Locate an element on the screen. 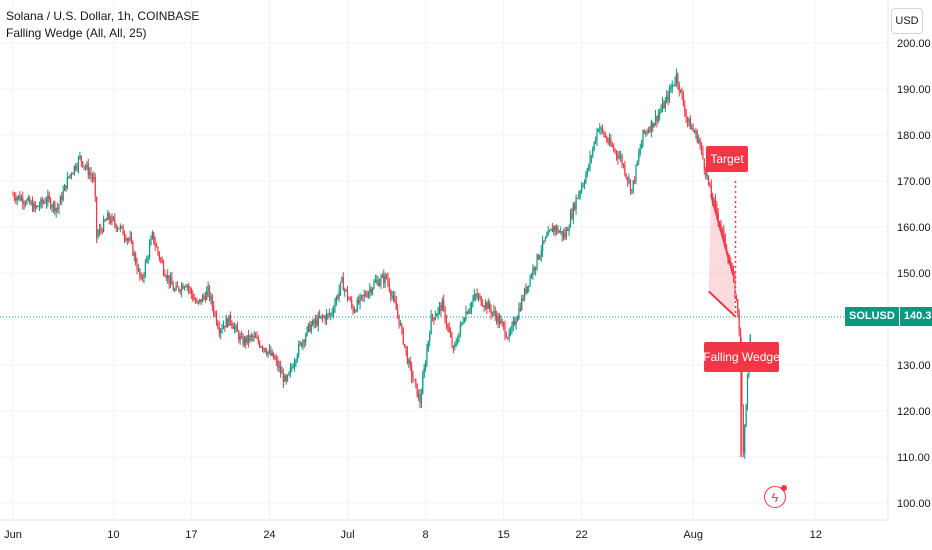 This screenshot has height=550, width=932. symbol-title: Solana / U.S. Dollar, 1h, COINBASE is located at coordinates (103, 16).